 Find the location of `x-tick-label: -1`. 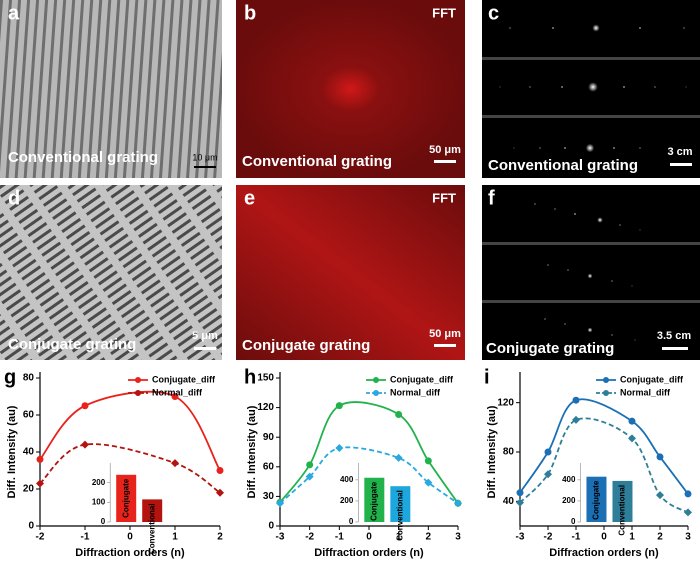

x-tick-label: -1 is located at coordinates (339, 537).